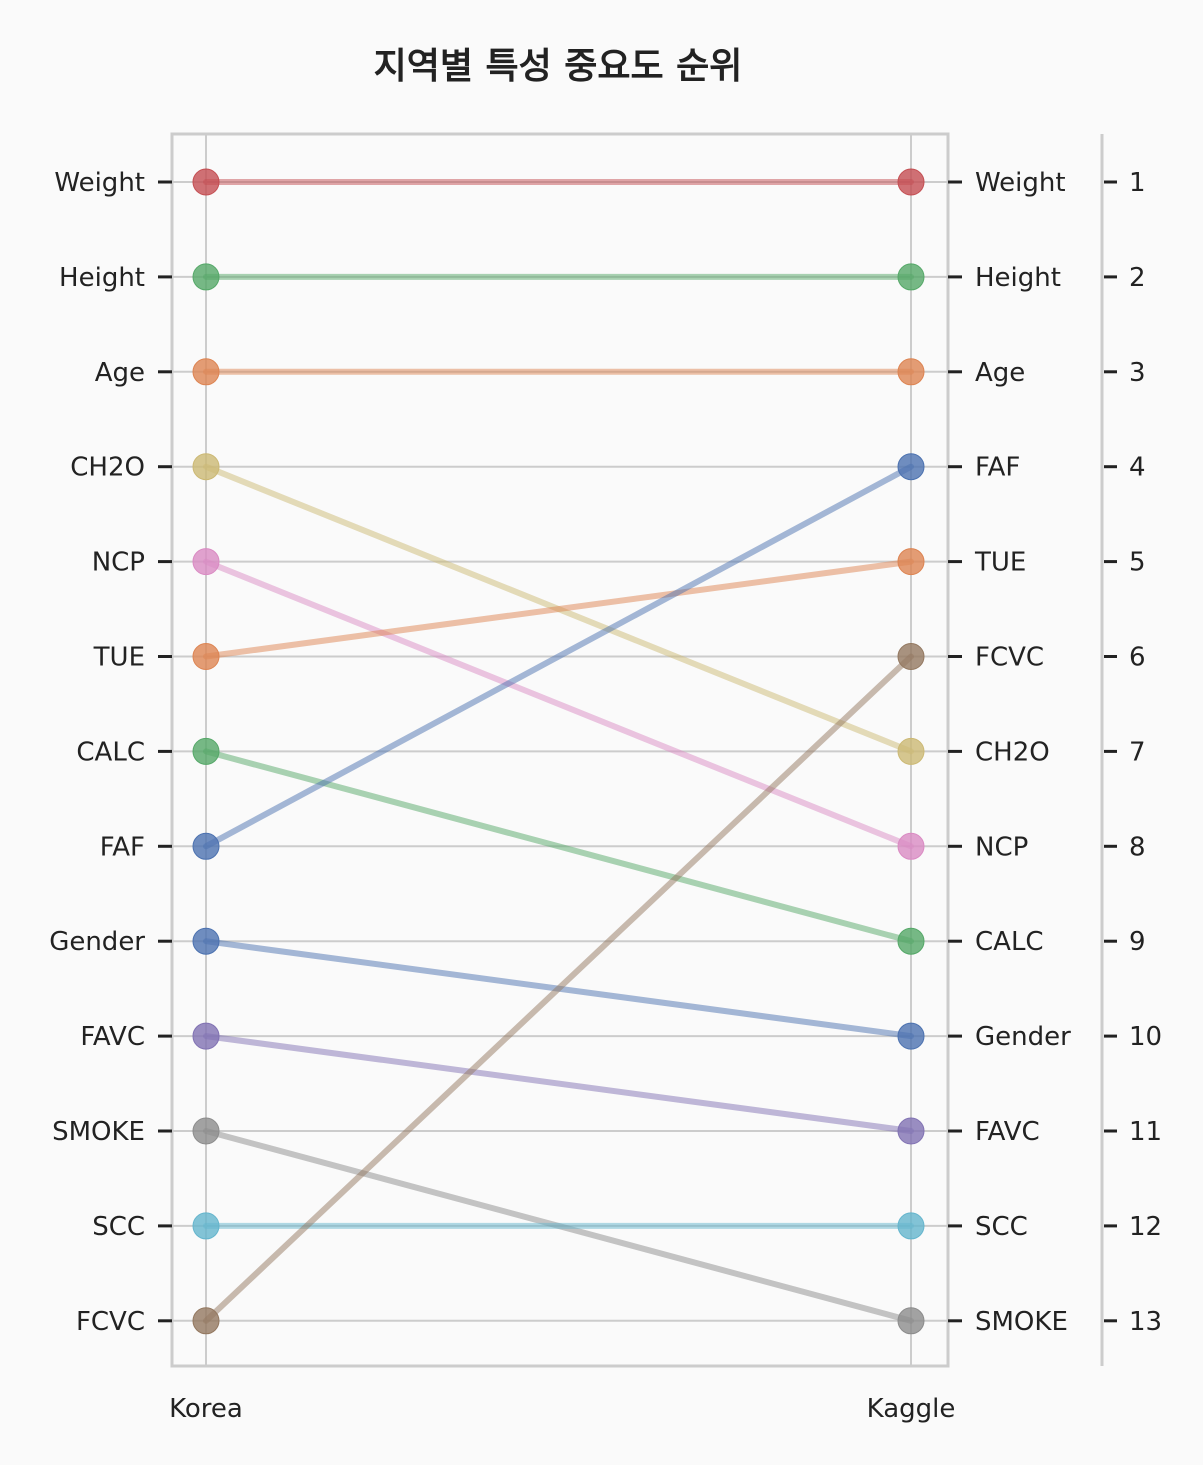 Image resolution: width=1203 pixels, height=1465 pixels. I want to click on right-tick-label-gender: Gender, so click(1023, 1037).